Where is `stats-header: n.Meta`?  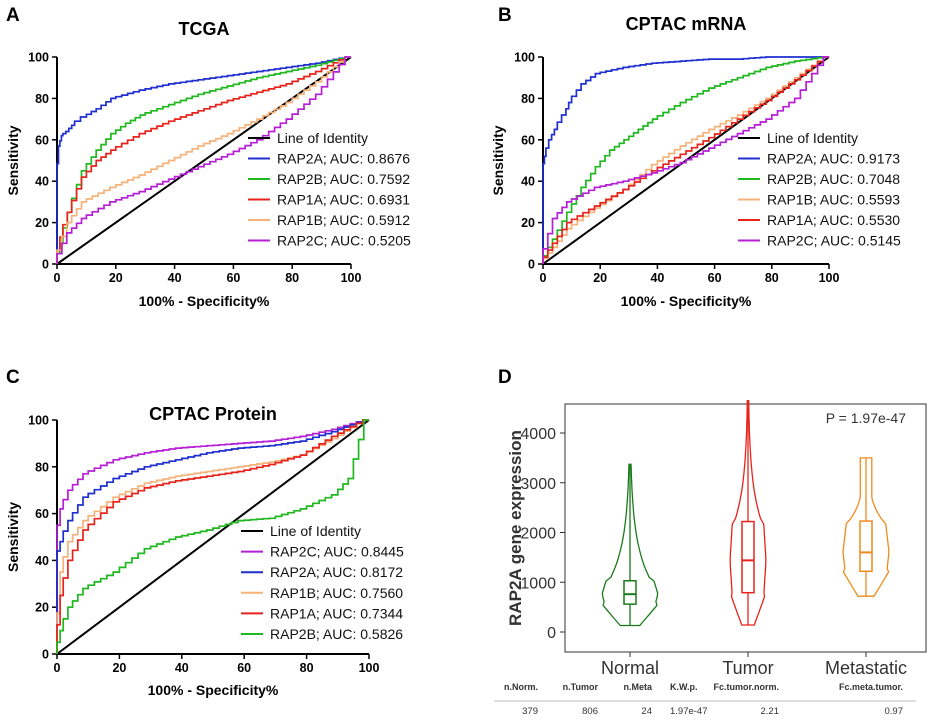
stats-header: n.Meta is located at coordinates (637, 687).